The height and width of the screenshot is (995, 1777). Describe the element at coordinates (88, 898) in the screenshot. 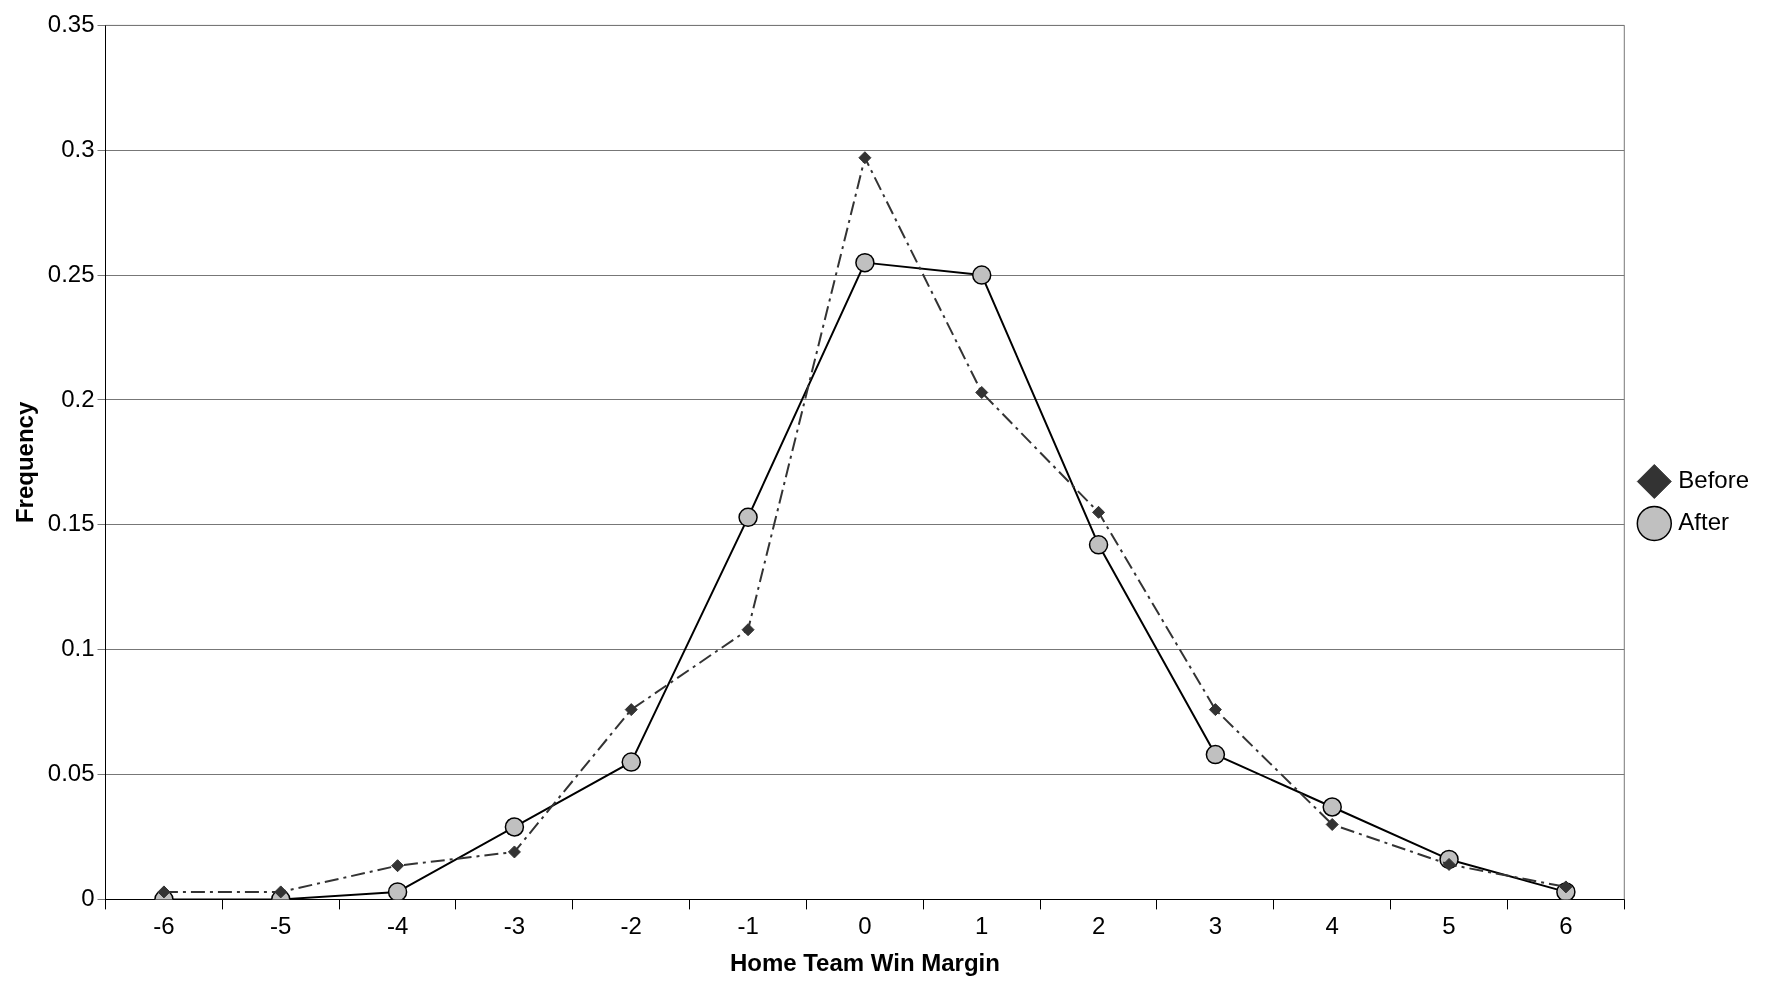

I see `y-tick-label: 0` at that location.